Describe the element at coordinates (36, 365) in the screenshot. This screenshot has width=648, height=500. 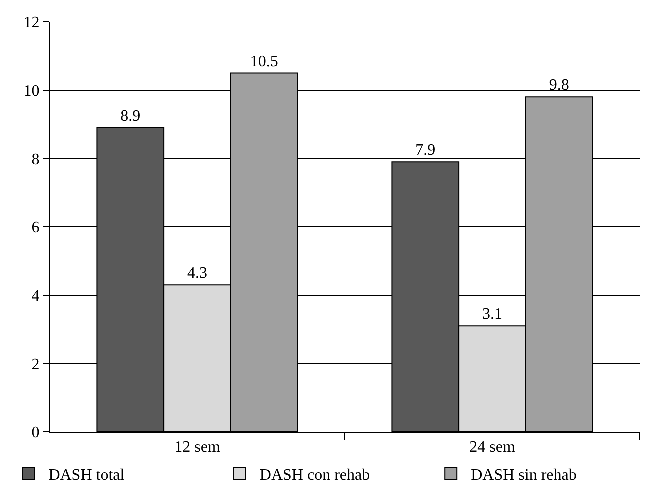
I see `y-tick-label: 2` at that location.